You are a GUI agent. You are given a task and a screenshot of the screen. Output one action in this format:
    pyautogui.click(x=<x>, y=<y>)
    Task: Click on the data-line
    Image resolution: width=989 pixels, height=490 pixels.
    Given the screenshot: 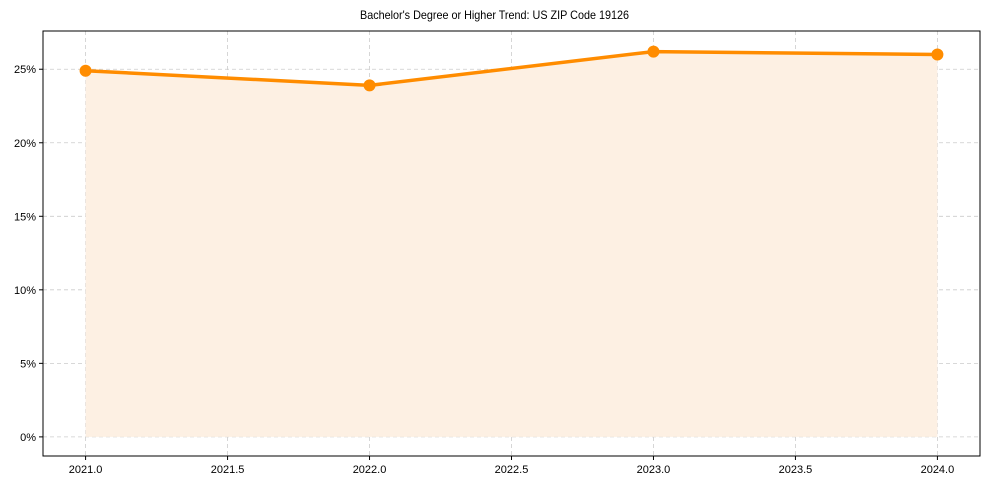 What is the action you would take?
    pyautogui.click(x=511, y=68)
    